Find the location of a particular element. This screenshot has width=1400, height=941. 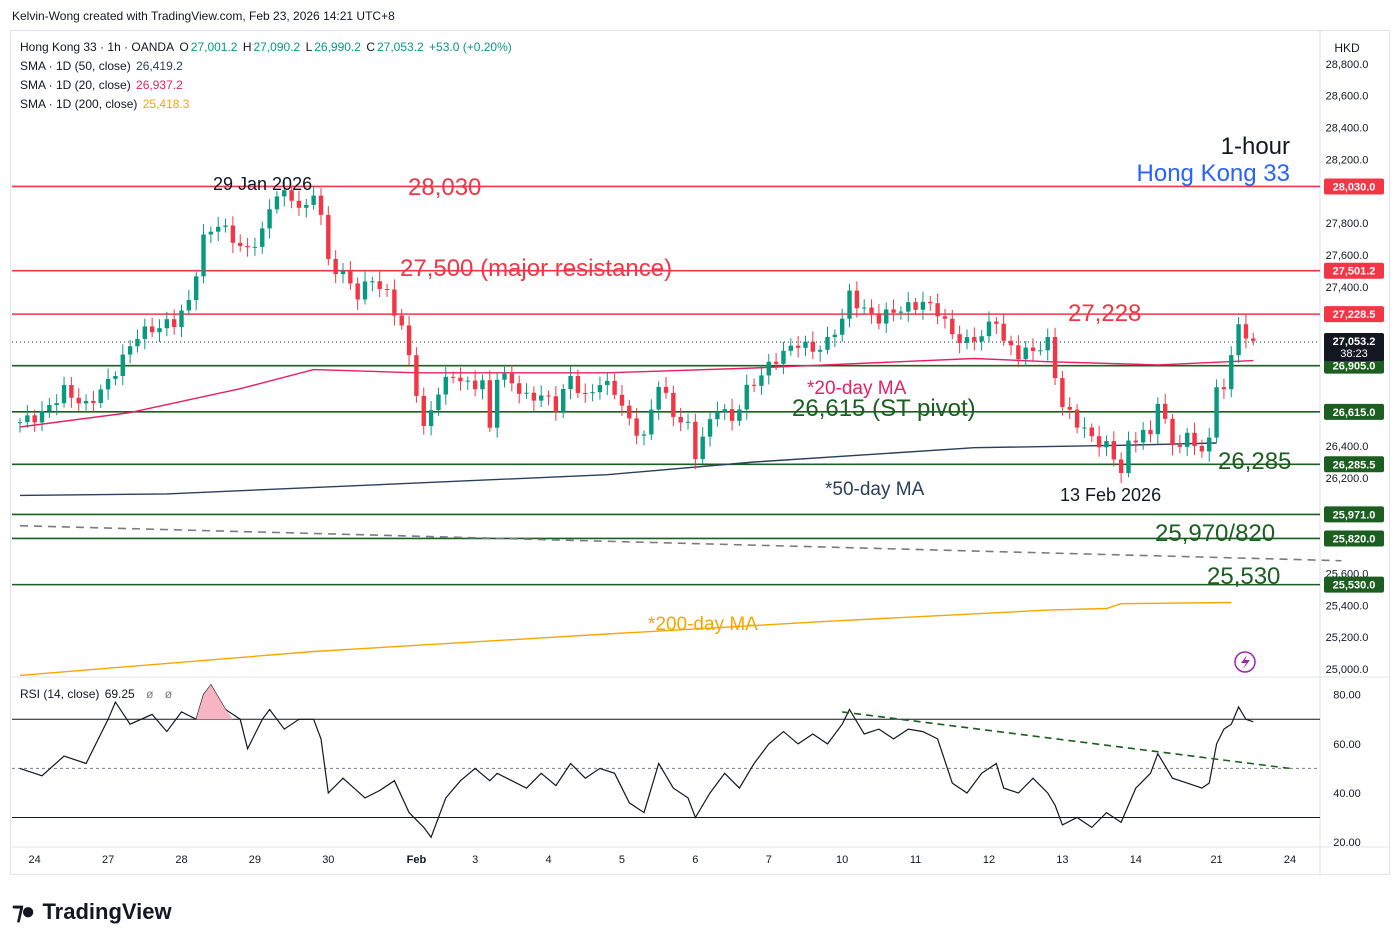

time-tick-label: 10 is located at coordinates (842, 860).